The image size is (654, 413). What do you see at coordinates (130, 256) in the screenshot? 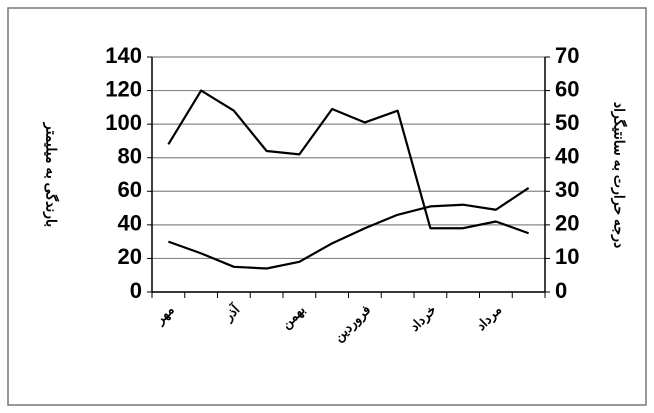
I see `y-tick-label: 20` at bounding box center [130, 256].